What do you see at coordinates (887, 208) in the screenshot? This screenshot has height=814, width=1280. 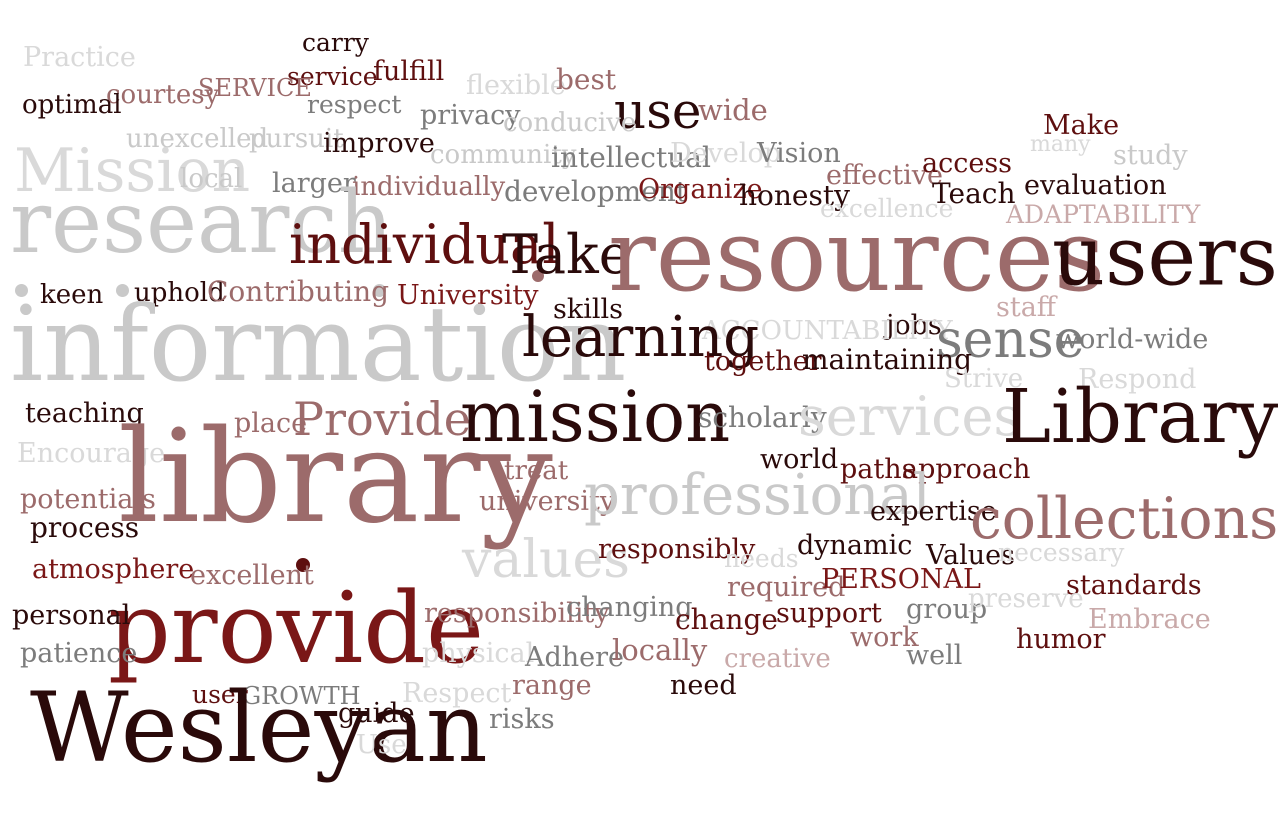 I see `word-excellence: excellence` at bounding box center [887, 208].